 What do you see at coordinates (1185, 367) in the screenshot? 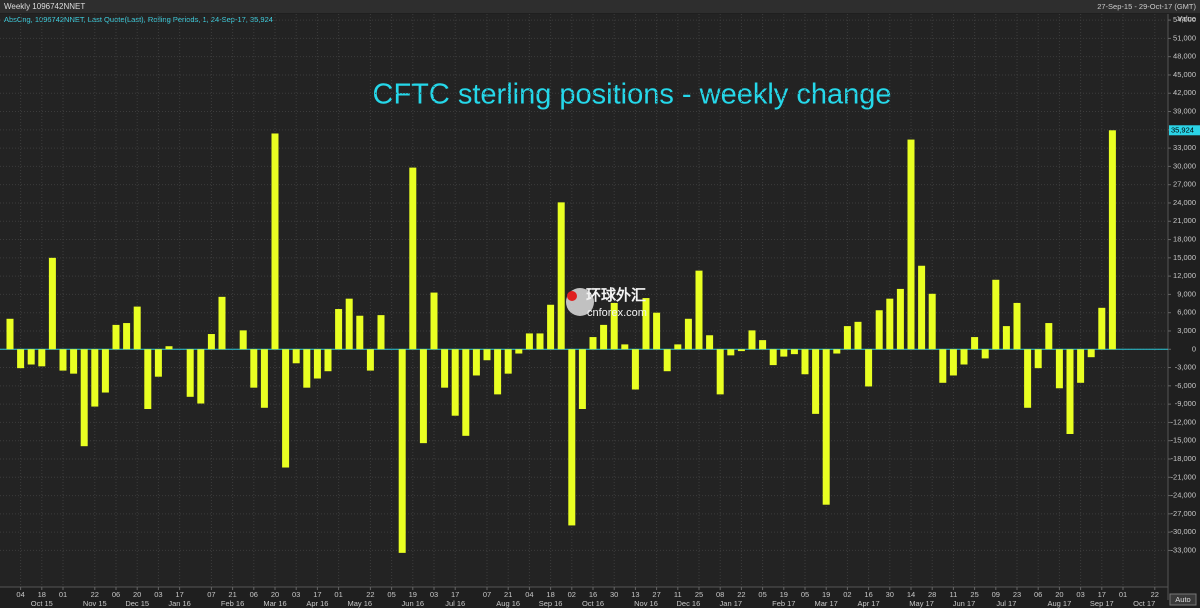
I see `y-tick-label: -3,000` at bounding box center [1185, 367].